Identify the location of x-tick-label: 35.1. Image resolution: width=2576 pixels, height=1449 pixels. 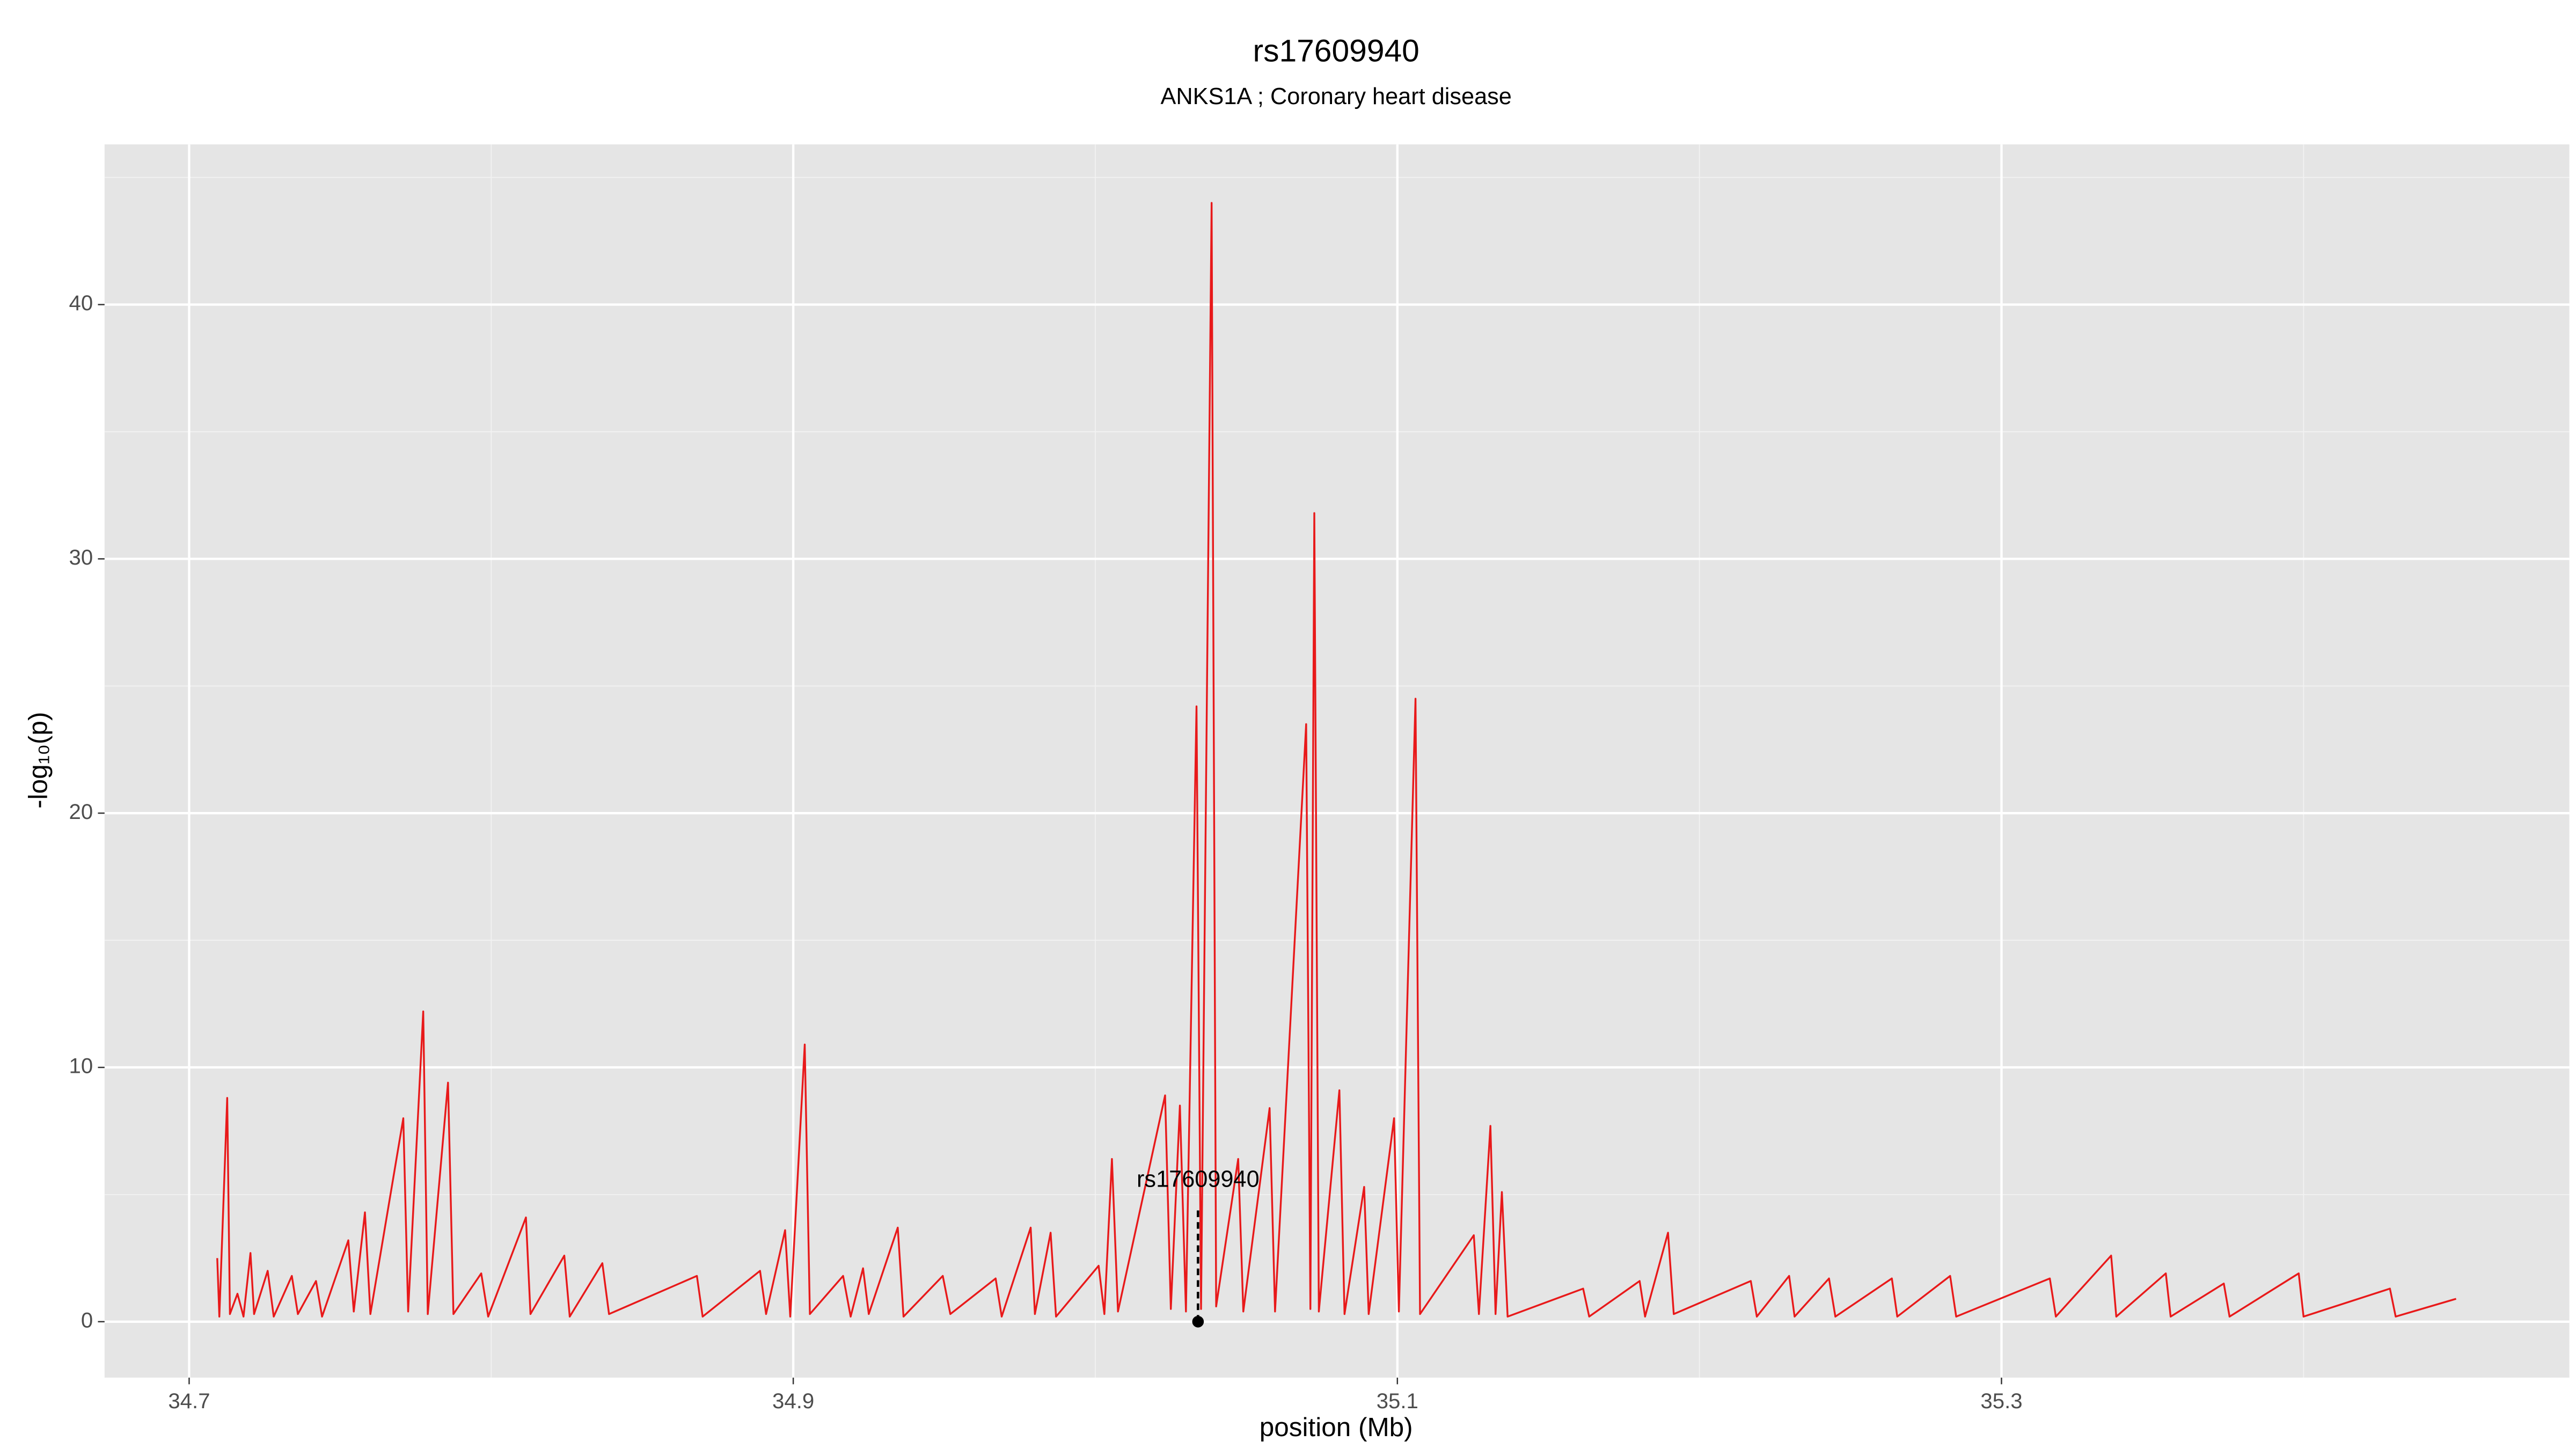
(1397, 1401).